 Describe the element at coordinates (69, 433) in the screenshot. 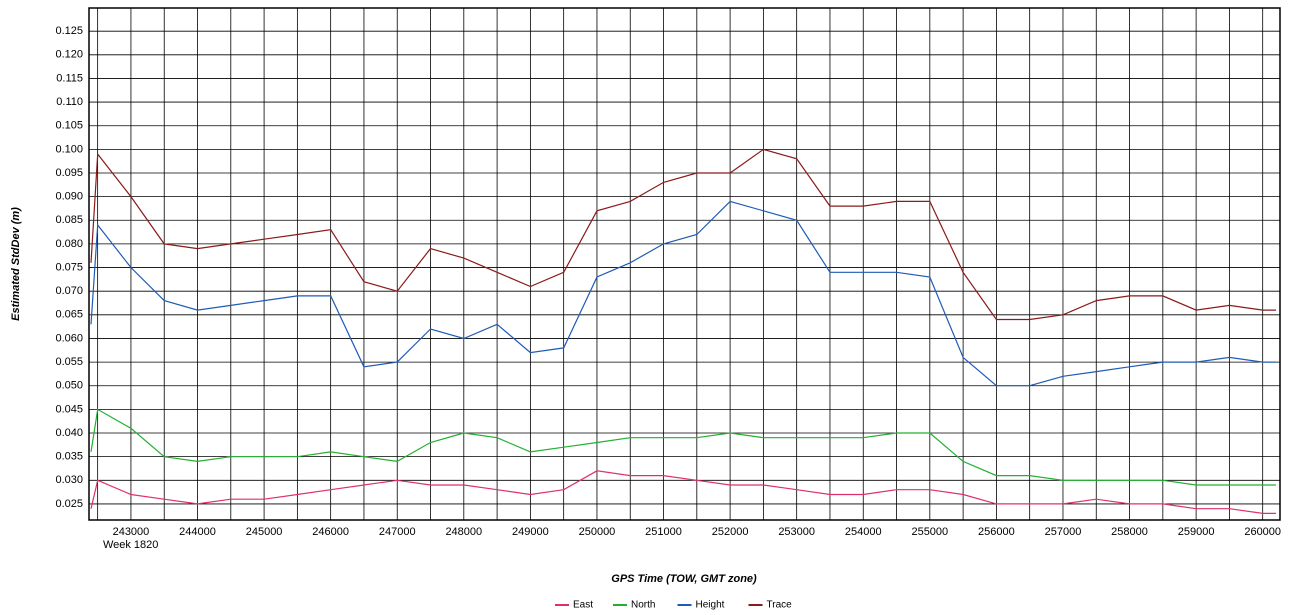

I see `y-tick-label: 0.040` at that location.